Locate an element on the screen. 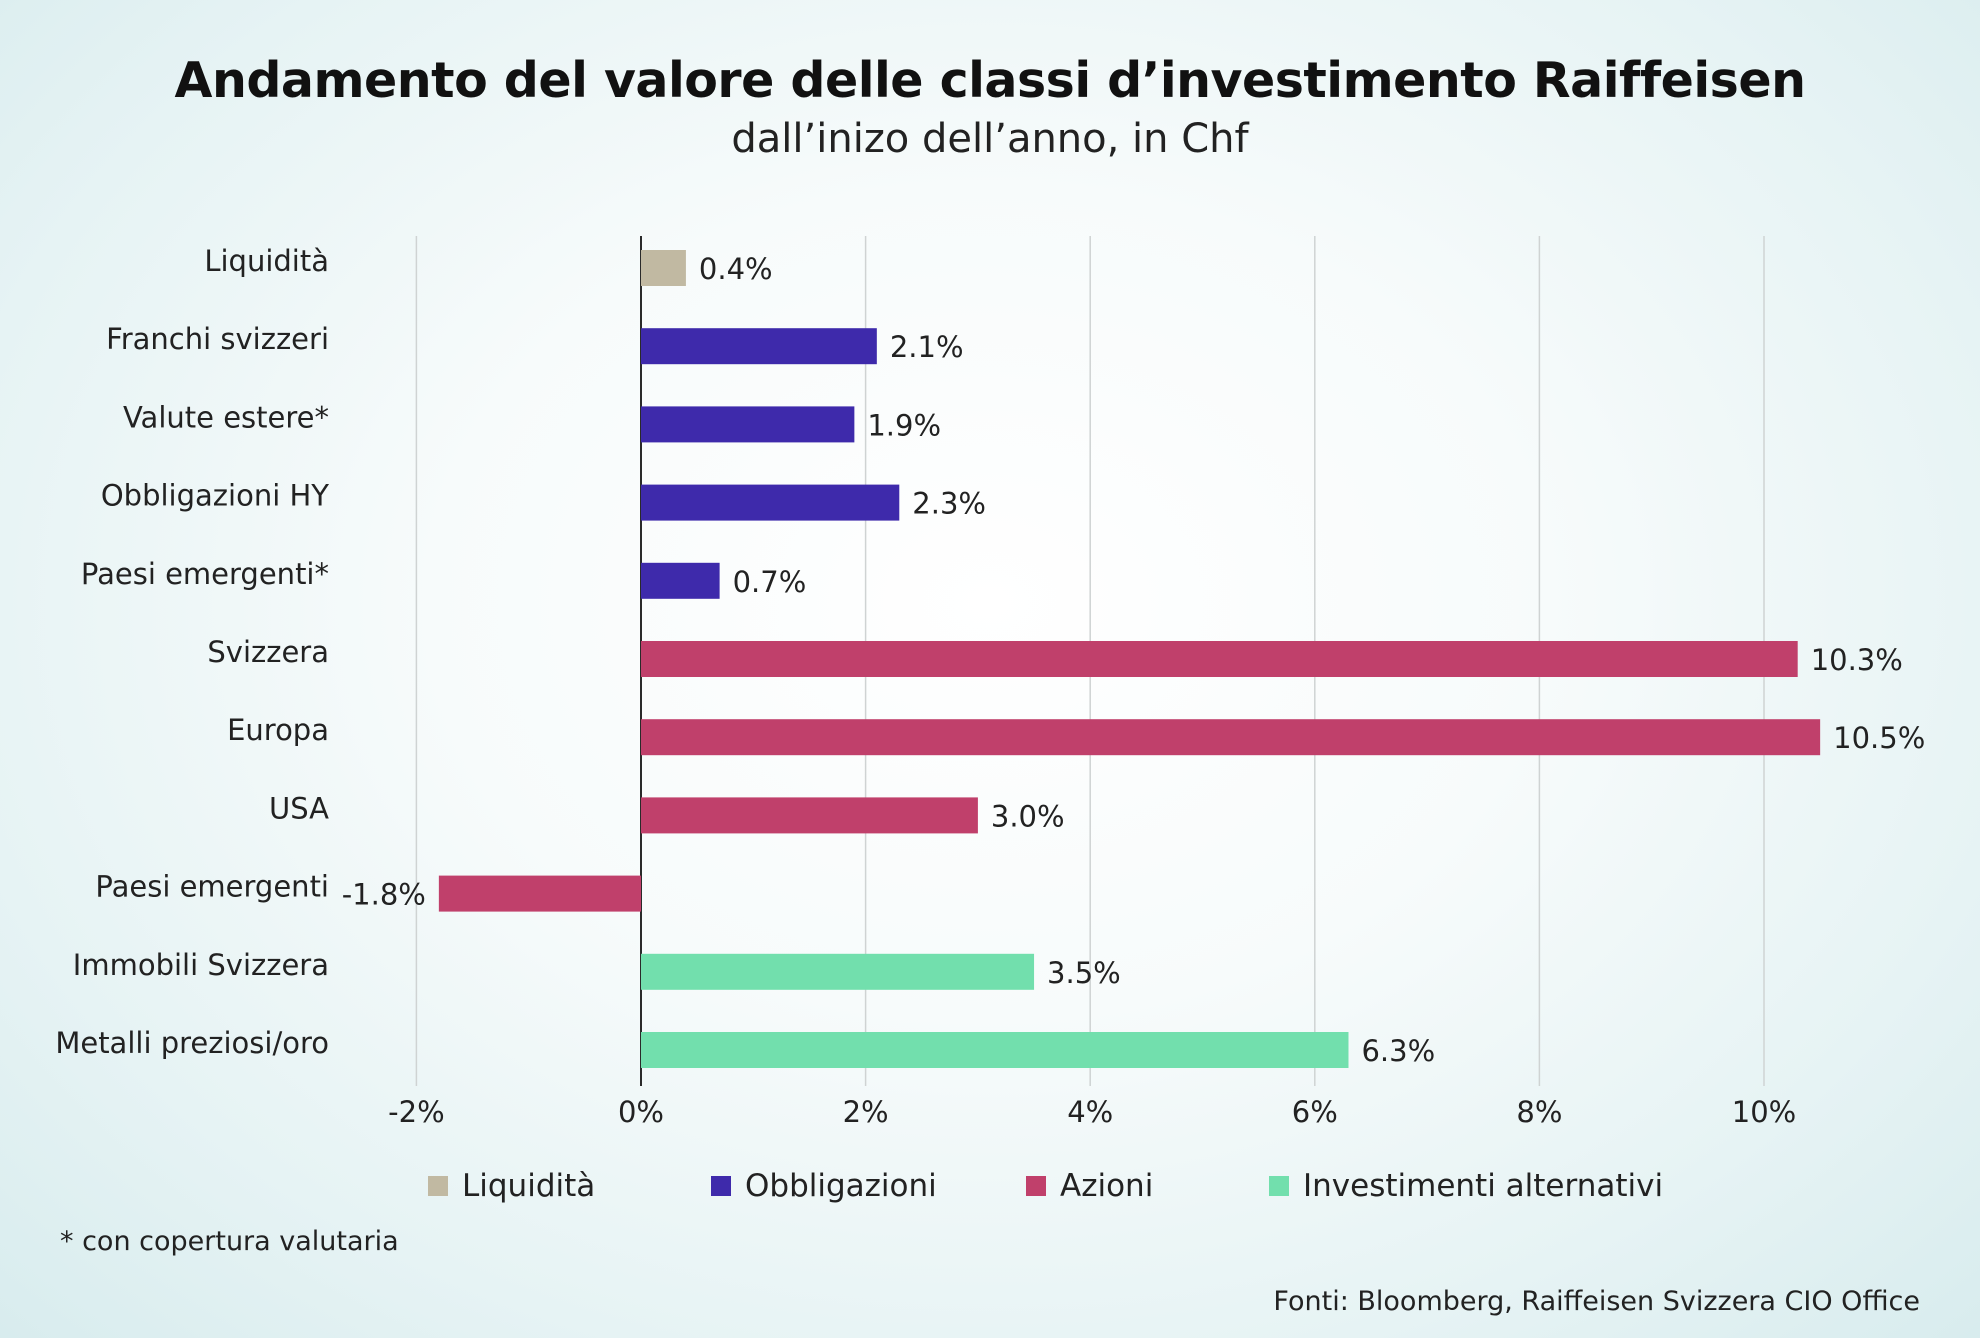  footnote: * con copertura valutaria is located at coordinates (229, 1241).